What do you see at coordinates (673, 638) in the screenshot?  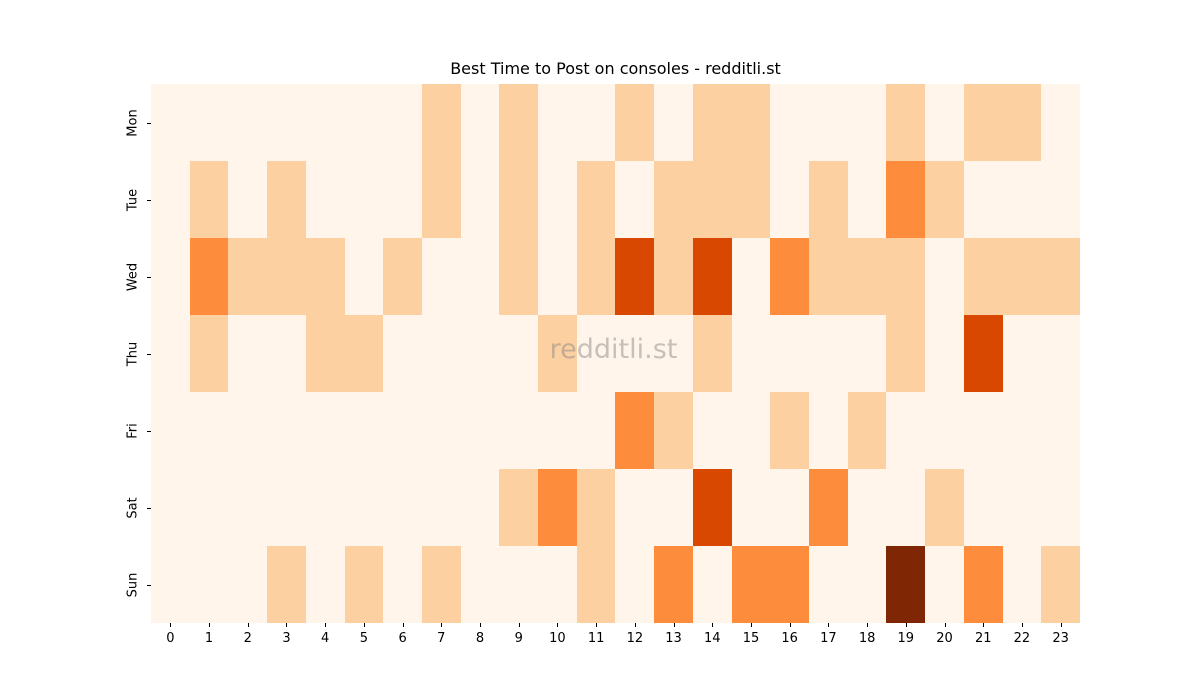 I see `x-tick-label: 13` at bounding box center [673, 638].